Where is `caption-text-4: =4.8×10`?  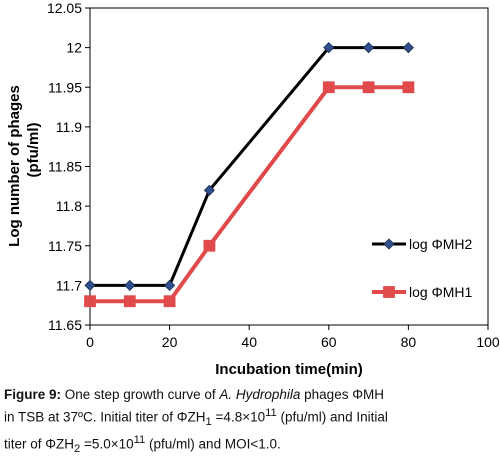 caption-text-4: =4.8×10 is located at coordinates (238, 417).